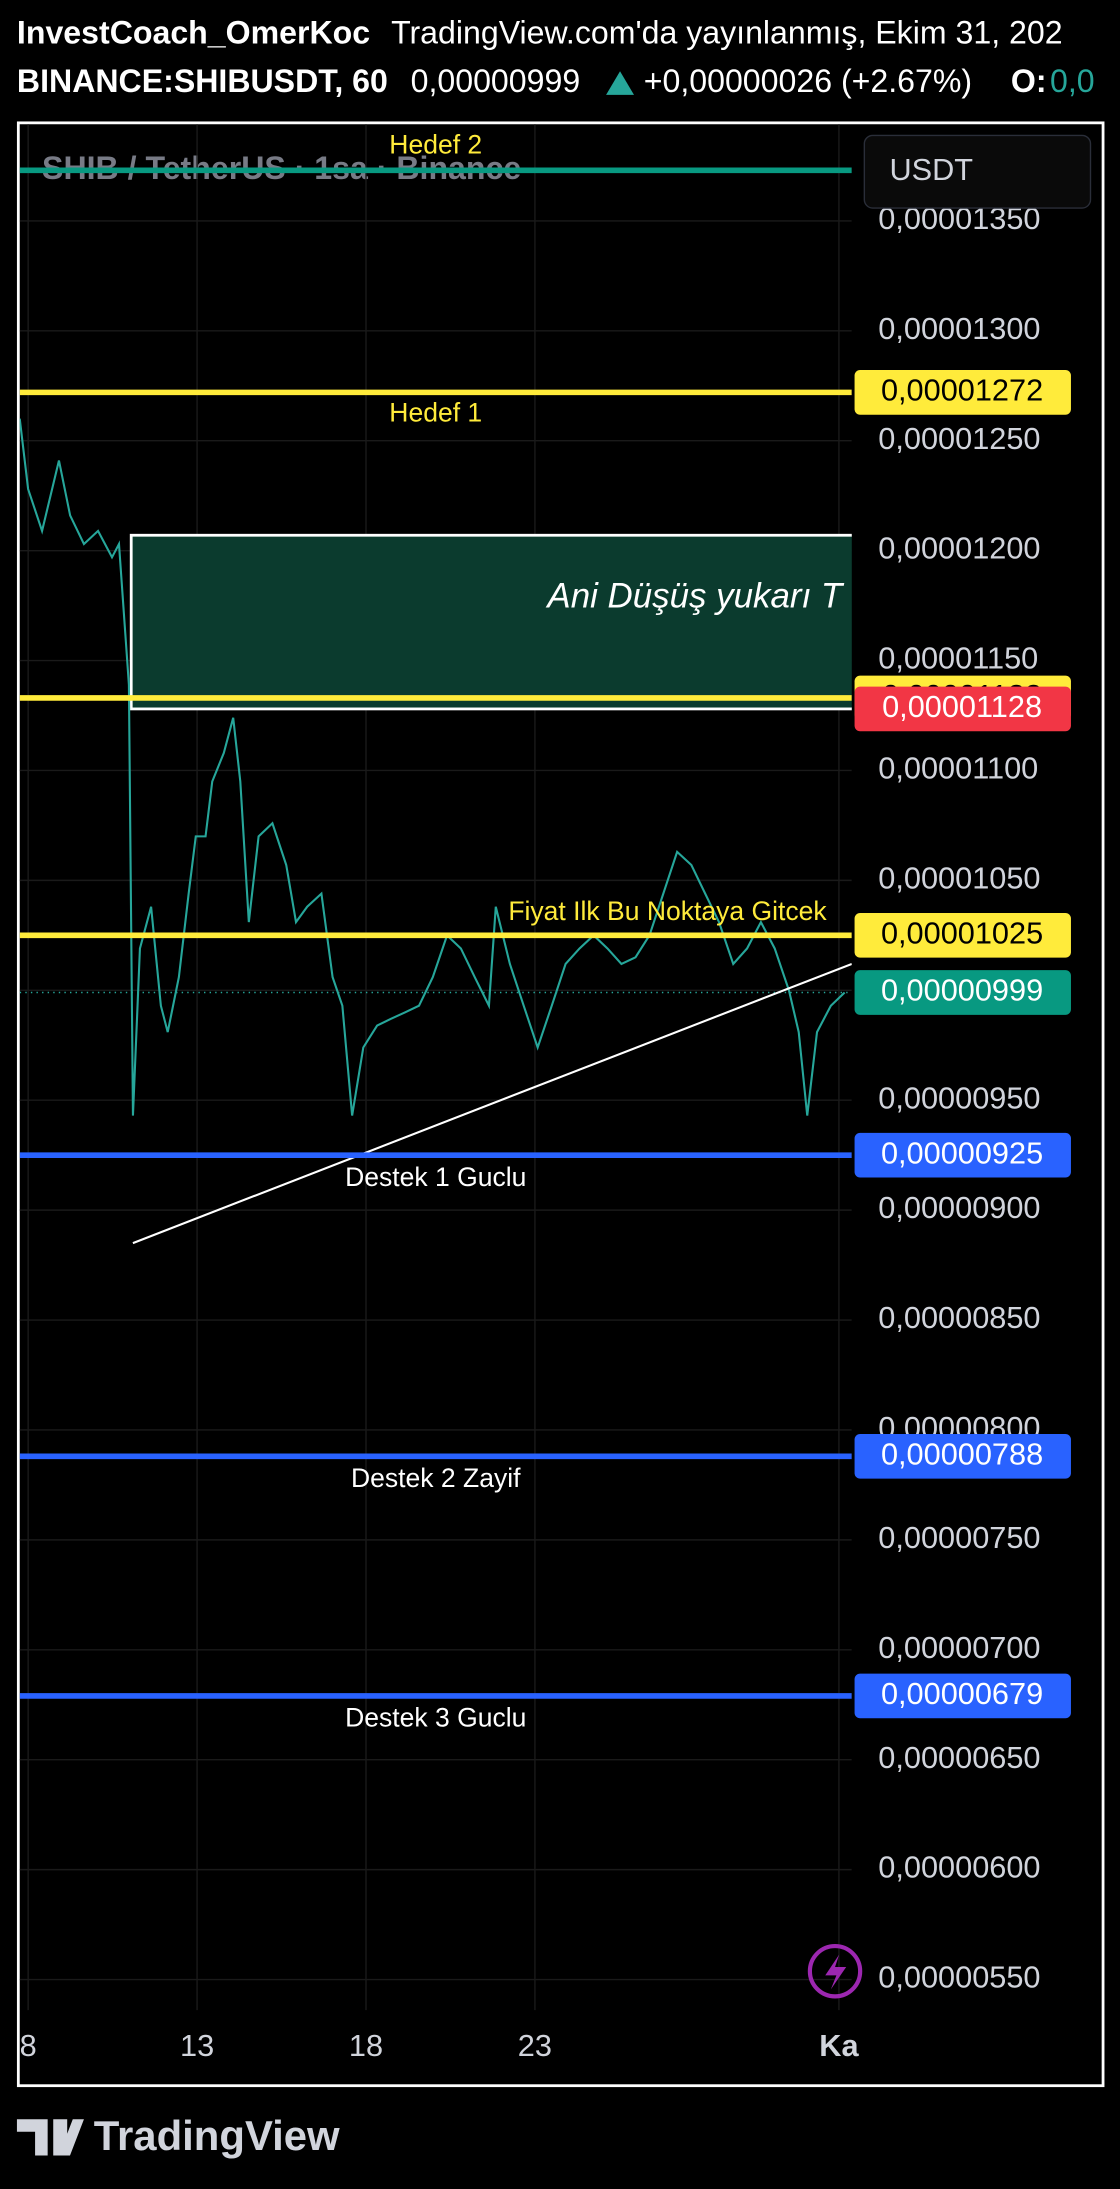  I want to click on y-tick-label: 0,00000900, so click(959, 1207).